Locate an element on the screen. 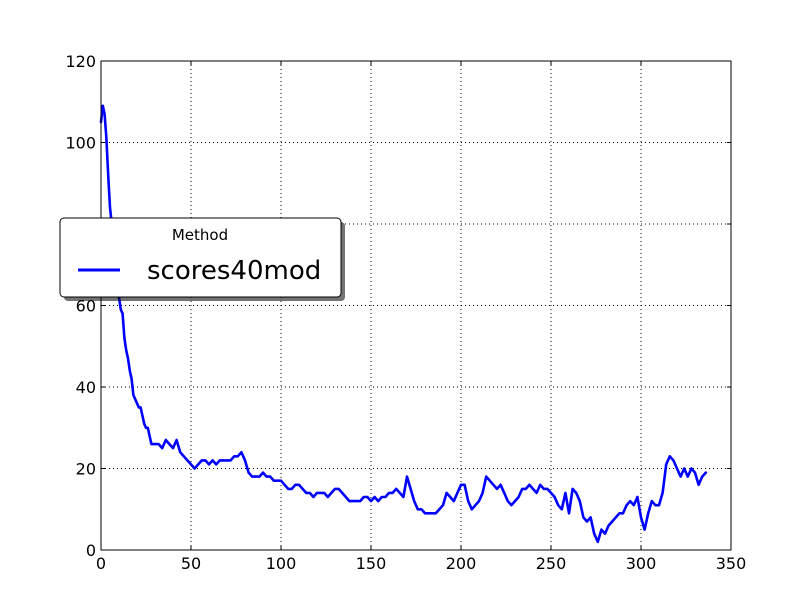 This screenshot has width=812, height=612. legend-title: Method is located at coordinates (200, 235).